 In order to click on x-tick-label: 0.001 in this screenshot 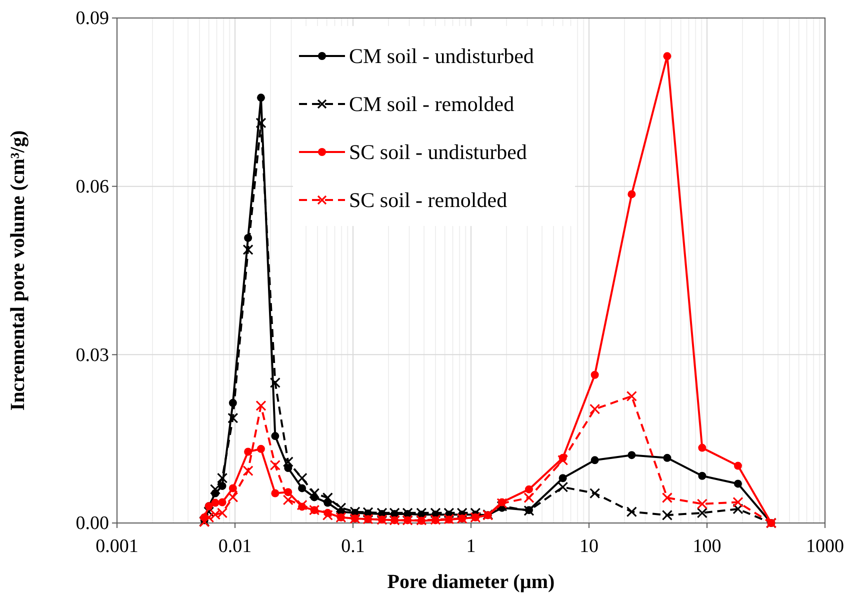, I will do `click(117, 546)`.